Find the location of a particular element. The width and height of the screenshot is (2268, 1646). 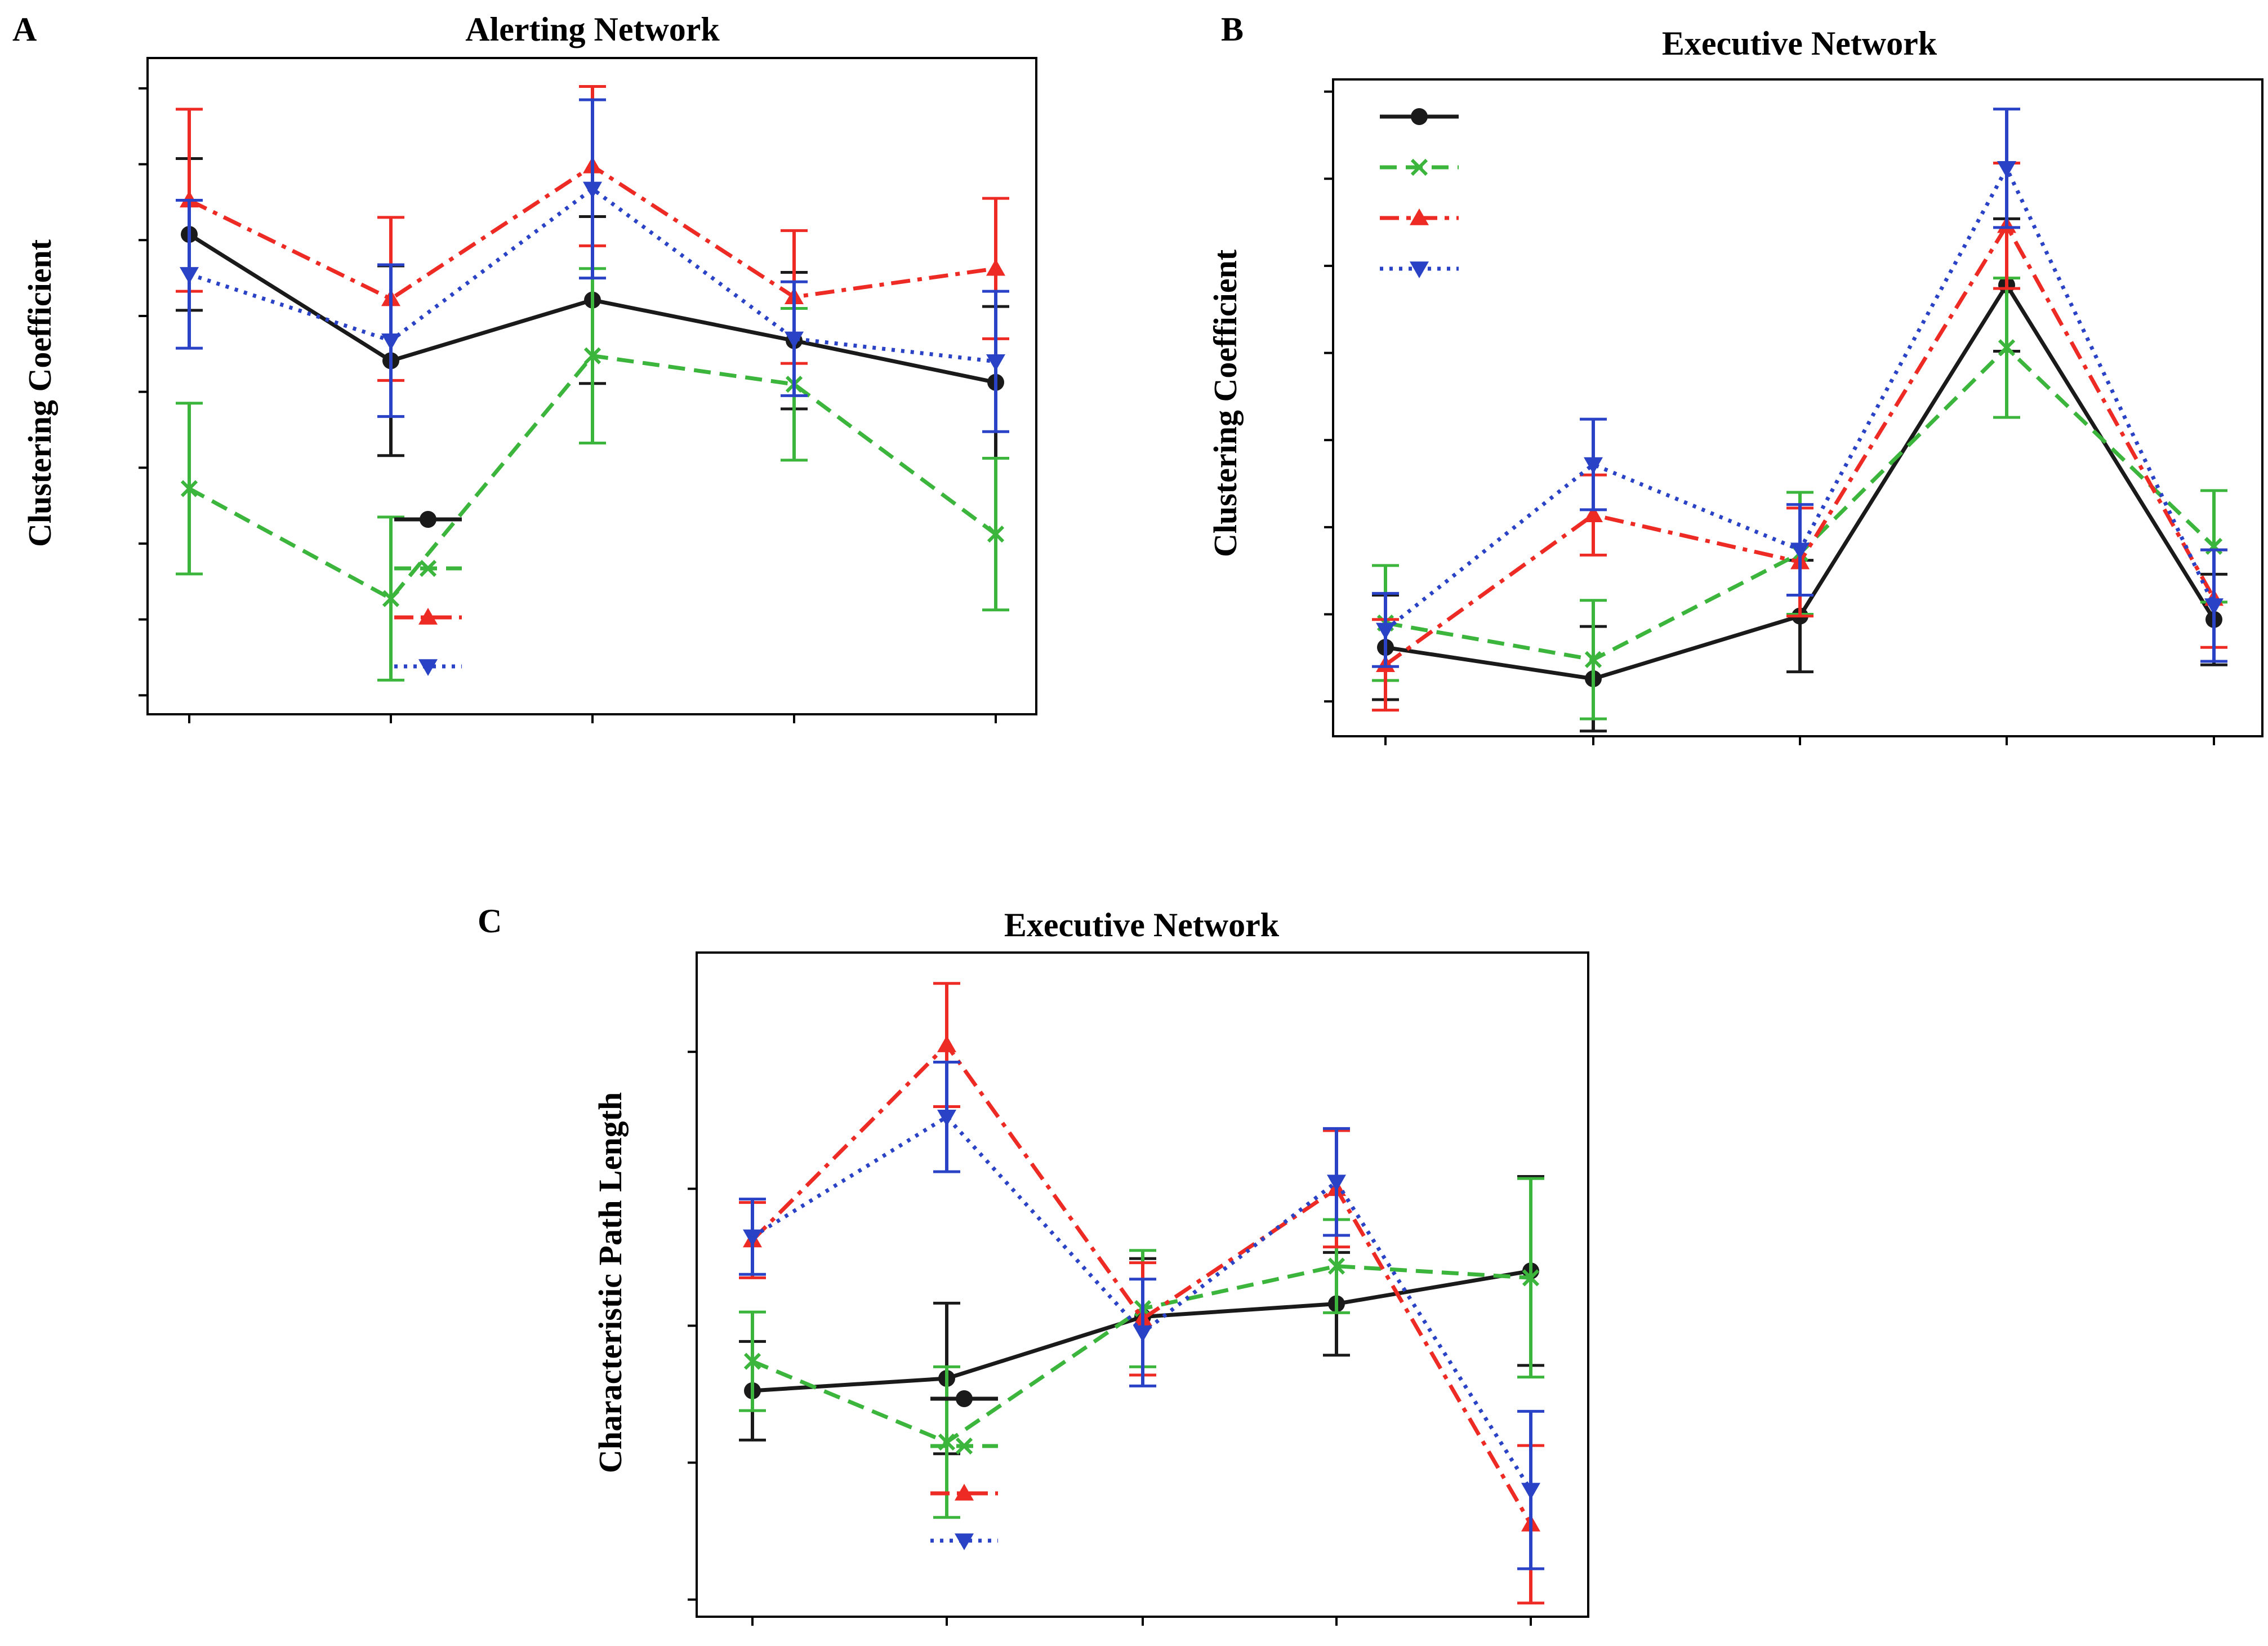

chart-title-a: Alerting Network is located at coordinates (593, 29).